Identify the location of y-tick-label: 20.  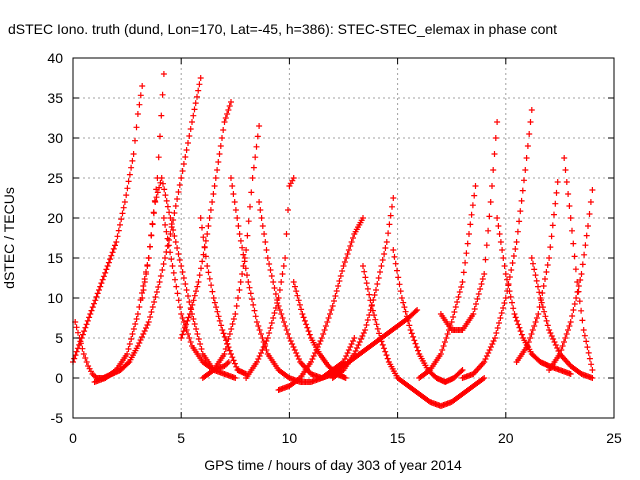
(55, 218).